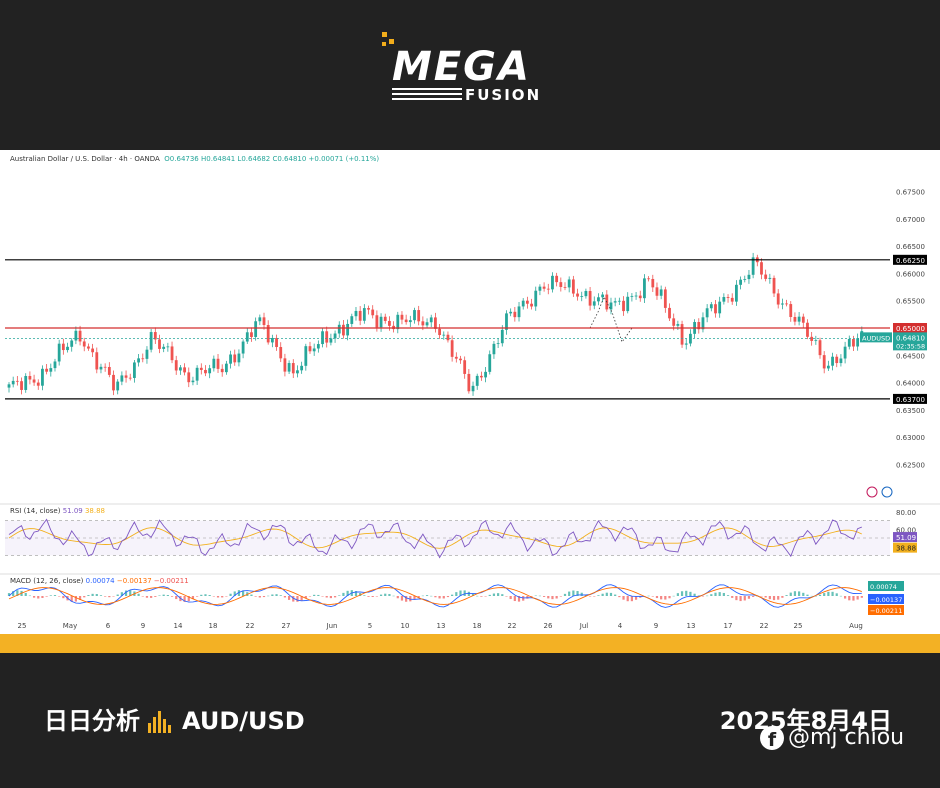  What do you see at coordinates (461, 67) in the screenshot?
I see `logo-mega: MEGA` at bounding box center [461, 67].